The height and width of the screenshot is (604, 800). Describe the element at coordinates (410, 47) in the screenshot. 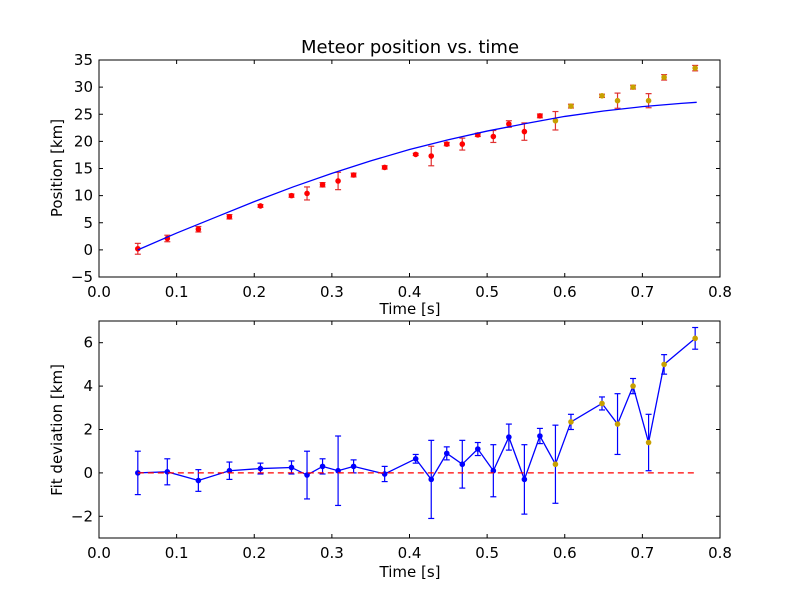

I see `chart-title: Meteor position vs. time` at that location.